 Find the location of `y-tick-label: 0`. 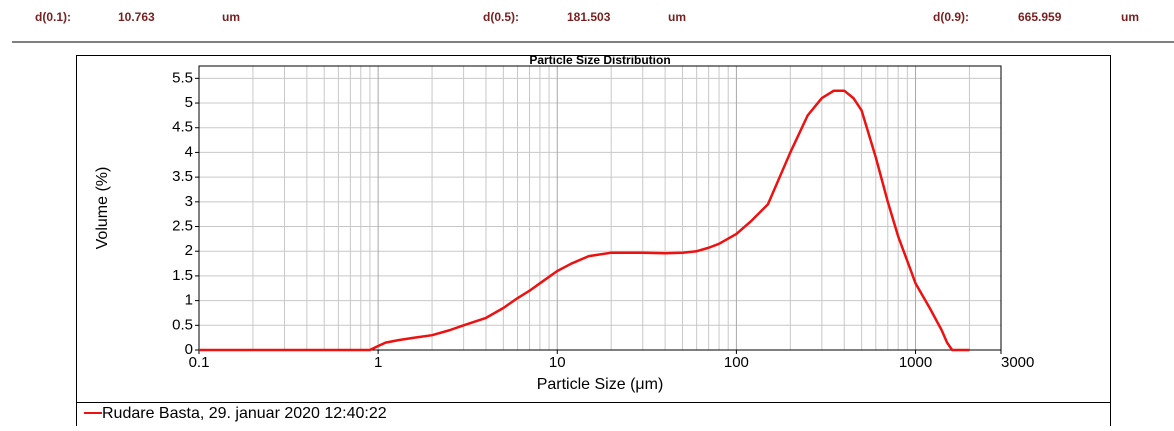

y-tick-label: 0 is located at coordinates (189, 349).